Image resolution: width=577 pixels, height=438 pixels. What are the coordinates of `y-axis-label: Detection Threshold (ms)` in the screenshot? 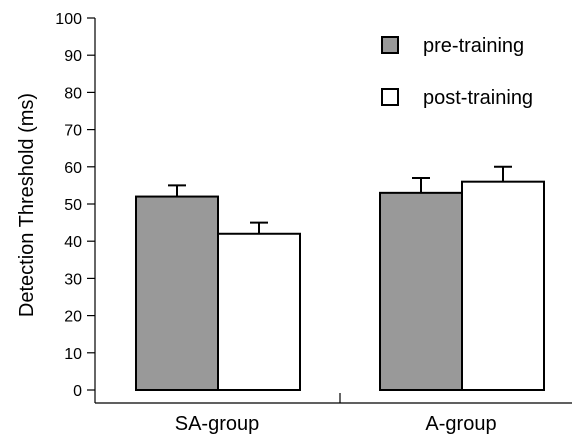 It's located at (27, 205).